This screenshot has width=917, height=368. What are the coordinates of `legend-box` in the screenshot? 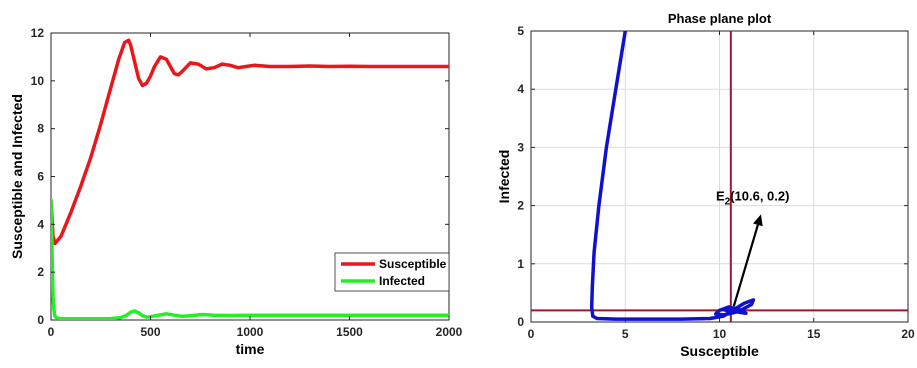 It's located at (392, 272).